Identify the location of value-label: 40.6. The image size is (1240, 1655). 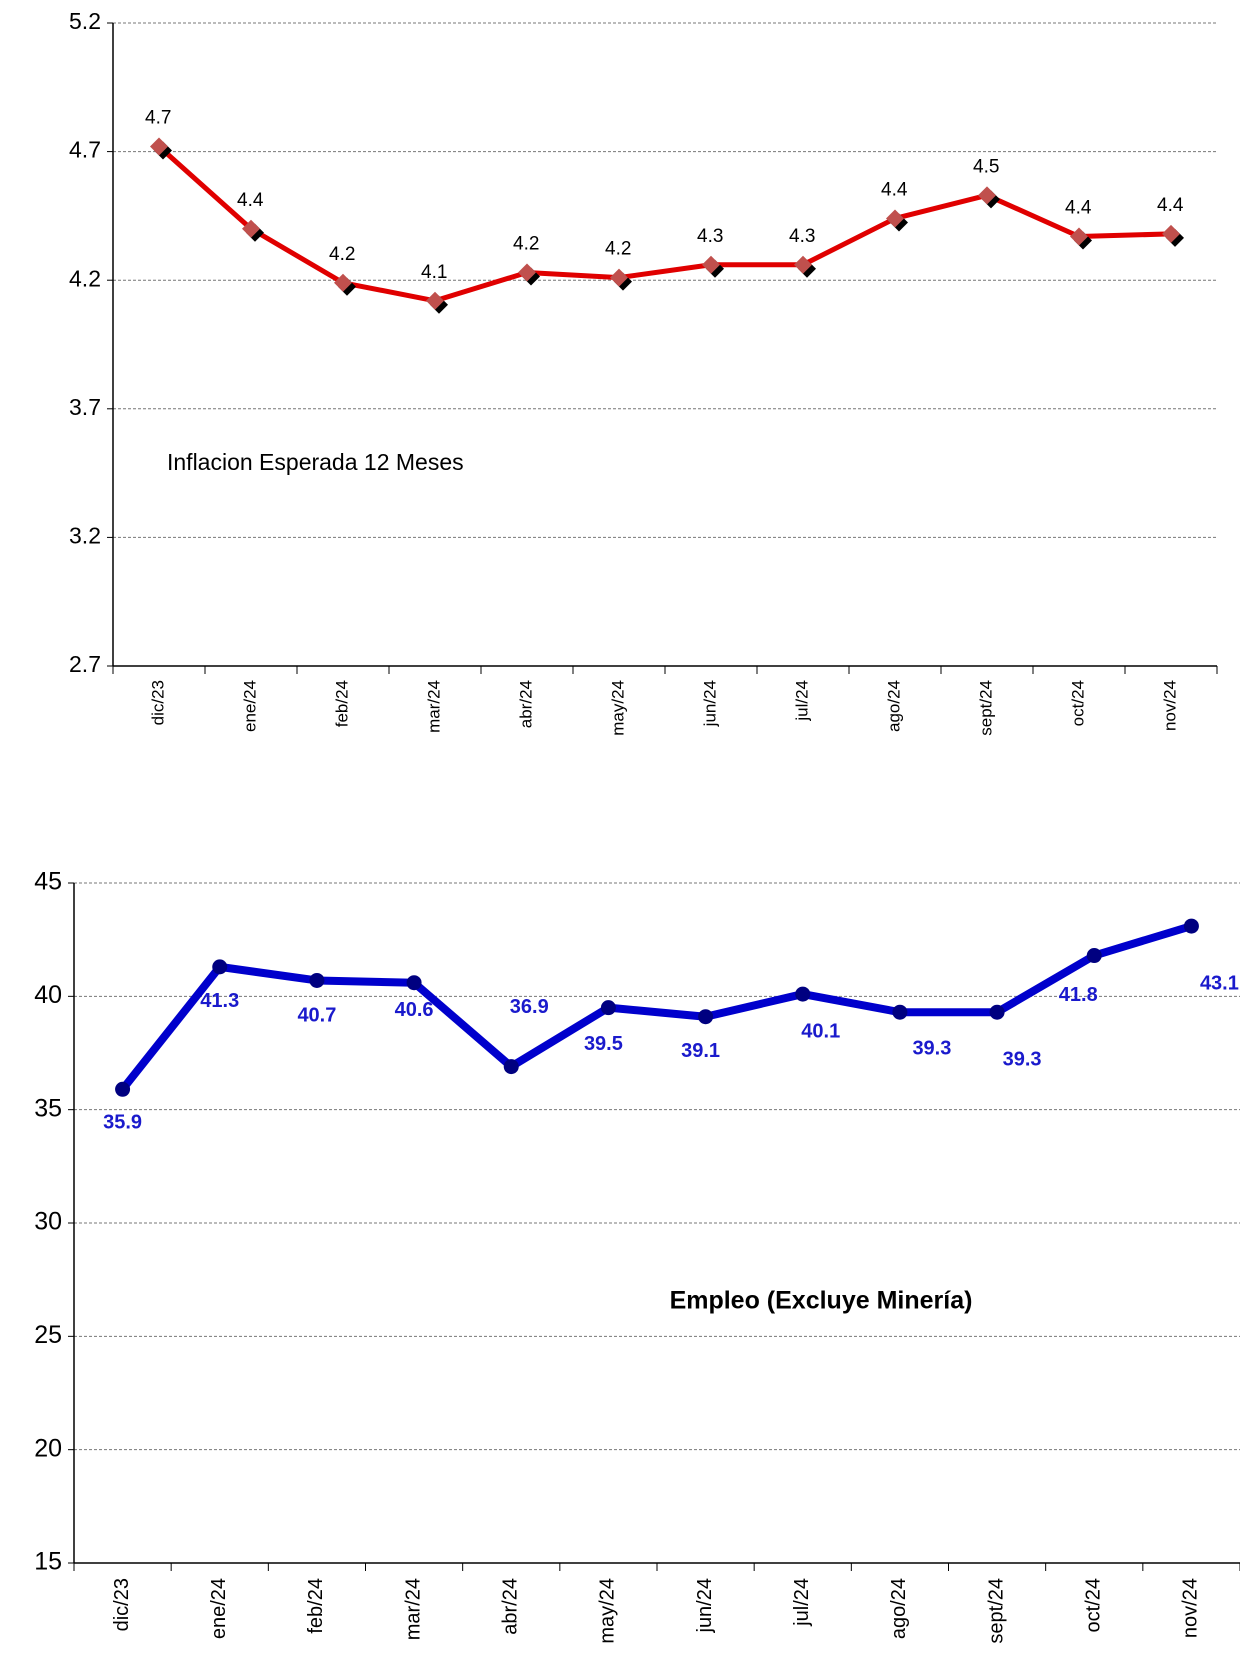
(414, 1010).